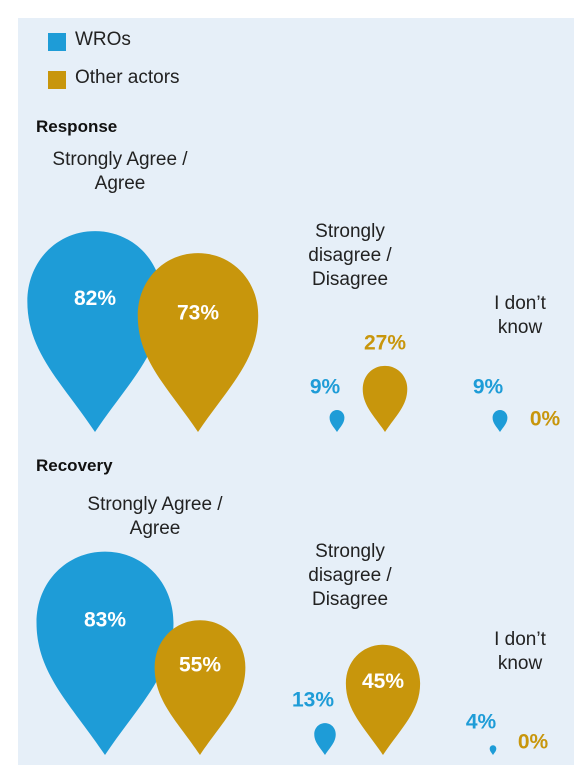 This screenshot has height=780, width=574. What do you see at coordinates (198, 313) in the screenshot?
I see `value-label: 73%` at bounding box center [198, 313].